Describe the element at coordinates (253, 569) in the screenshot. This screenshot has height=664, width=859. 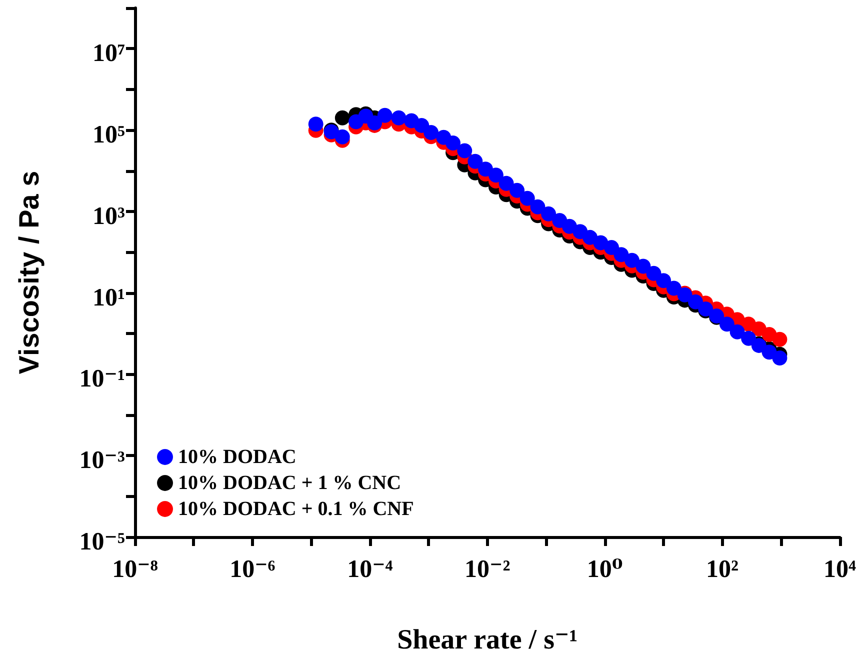
I see `x-tick-label: 10⁻⁶` at that location.